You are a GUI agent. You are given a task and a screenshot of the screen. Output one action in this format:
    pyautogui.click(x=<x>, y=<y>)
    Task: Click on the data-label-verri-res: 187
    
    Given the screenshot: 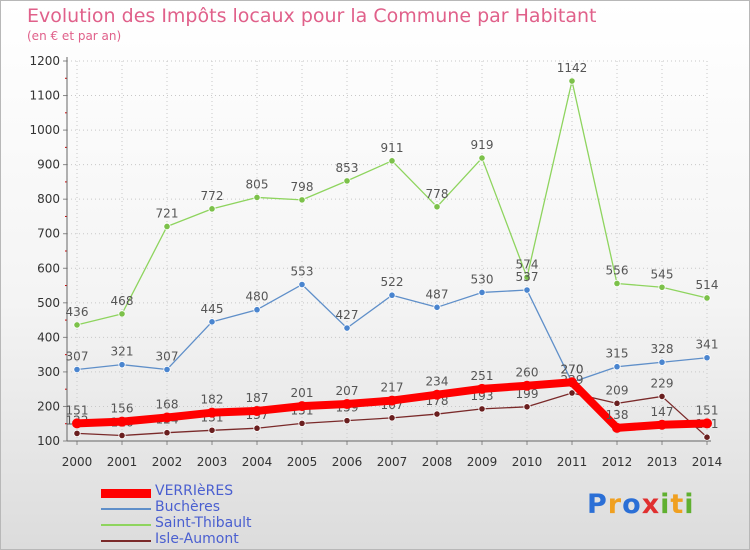 What is the action you would take?
    pyautogui.click(x=257, y=398)
    